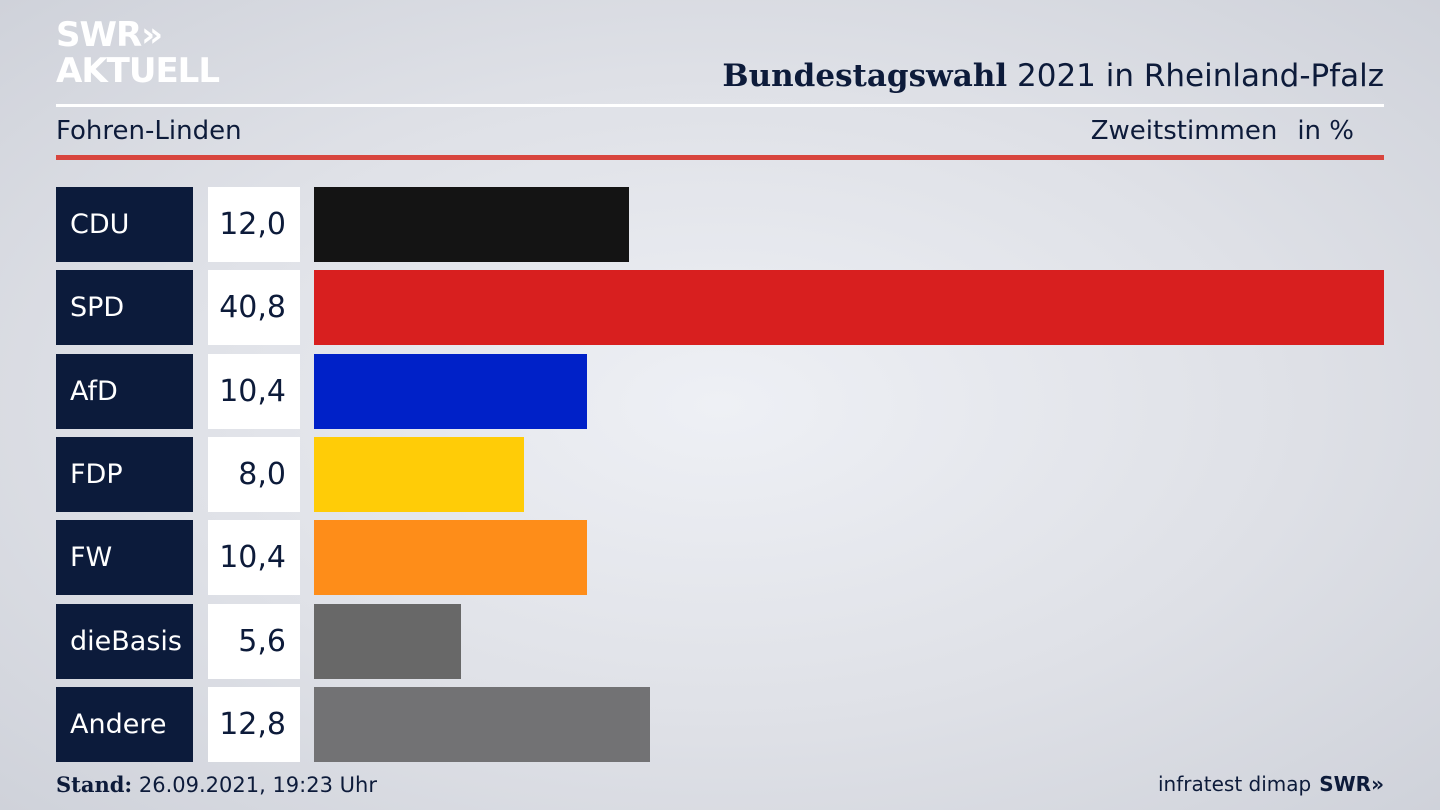 Image resolution: width=1440 pixels, height=810 pixels. I want to click on region-name: Fohren-Linden, so click(149, 131).